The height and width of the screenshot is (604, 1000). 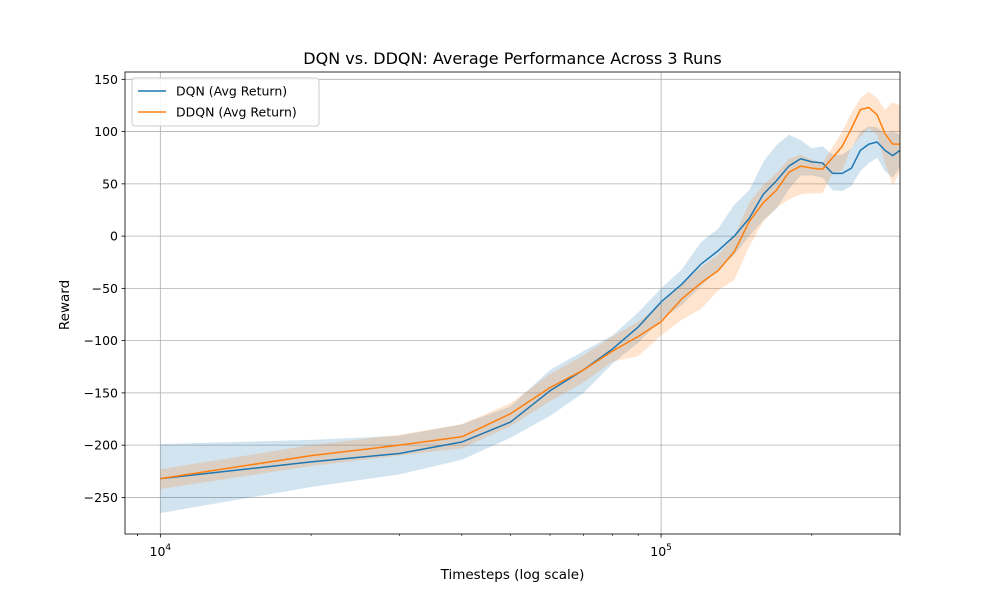 I want to click on legend-label-dqn: DQN (Avg Return), so click(x=231, y=91).